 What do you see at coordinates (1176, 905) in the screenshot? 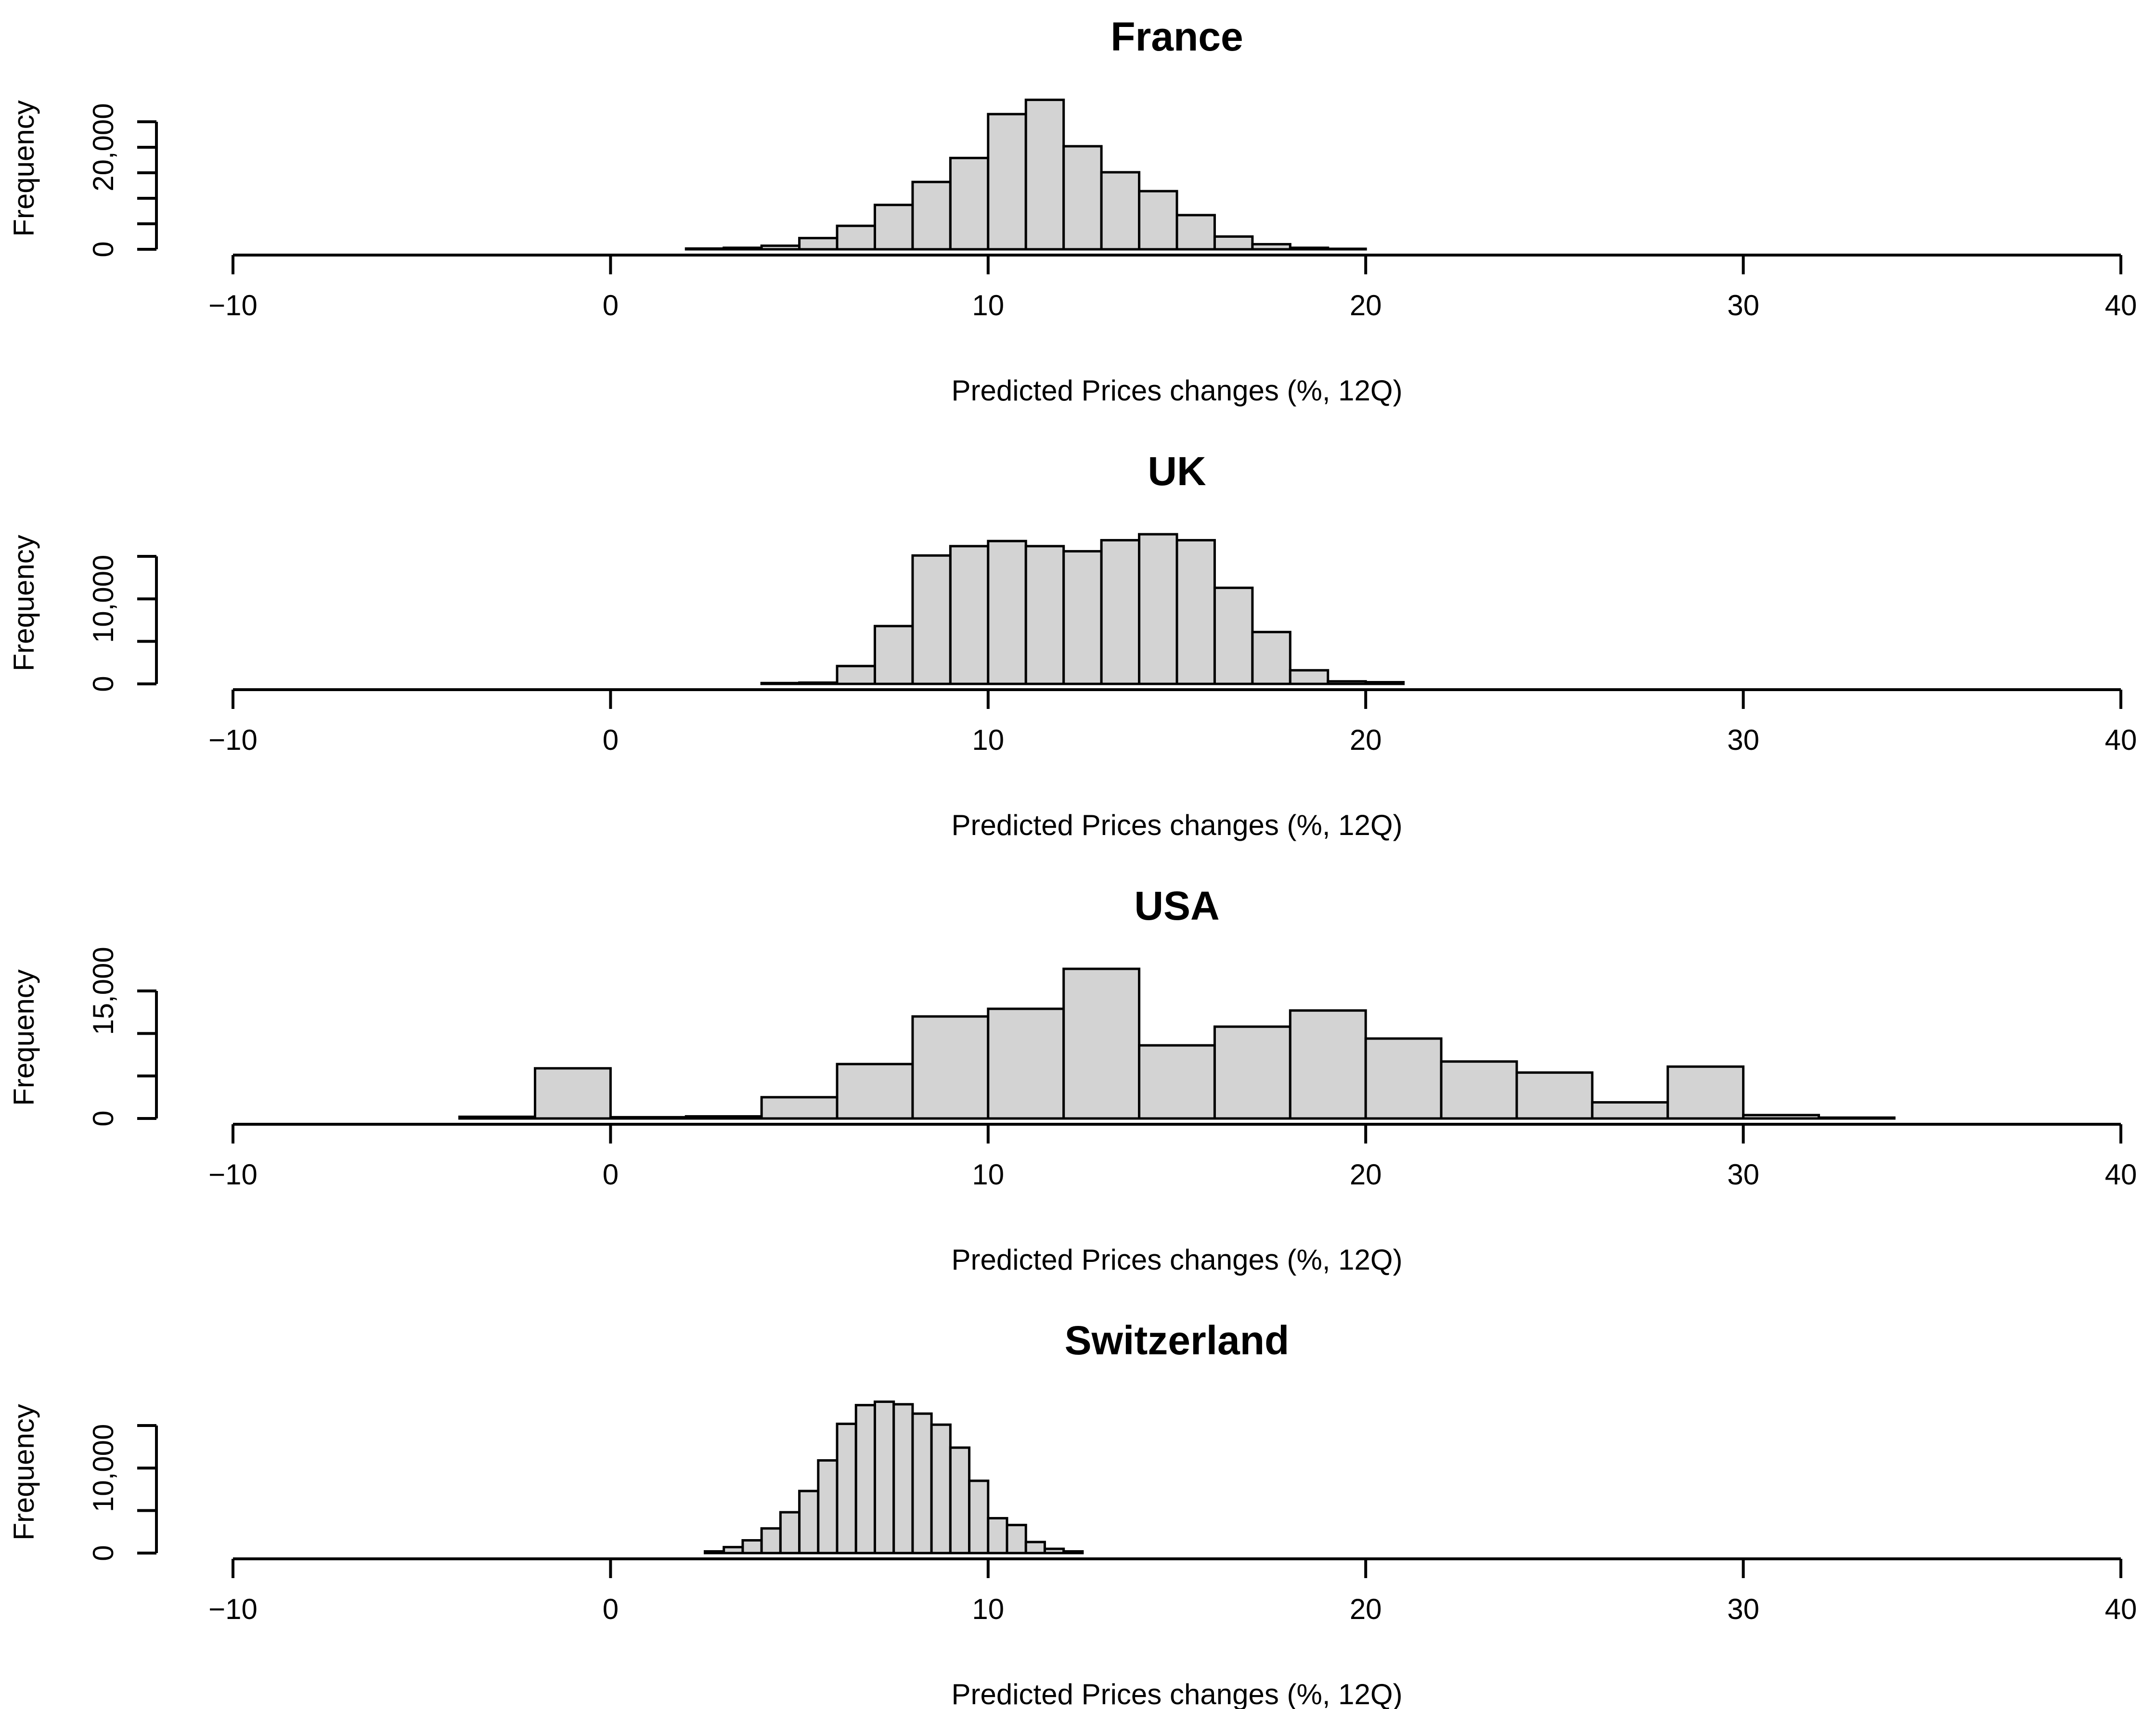
I see `chart-title: USA` at bounding box center [1176, 905].